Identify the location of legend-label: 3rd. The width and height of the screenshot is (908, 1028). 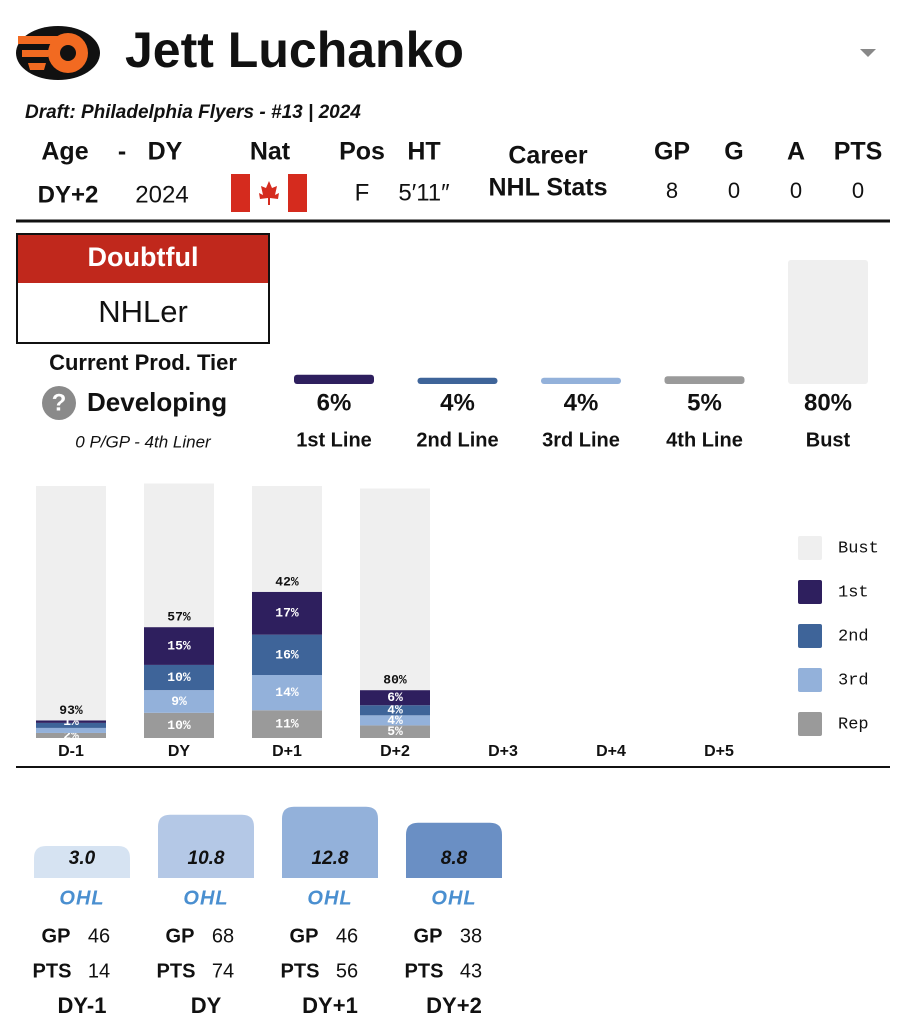
(853, 680).